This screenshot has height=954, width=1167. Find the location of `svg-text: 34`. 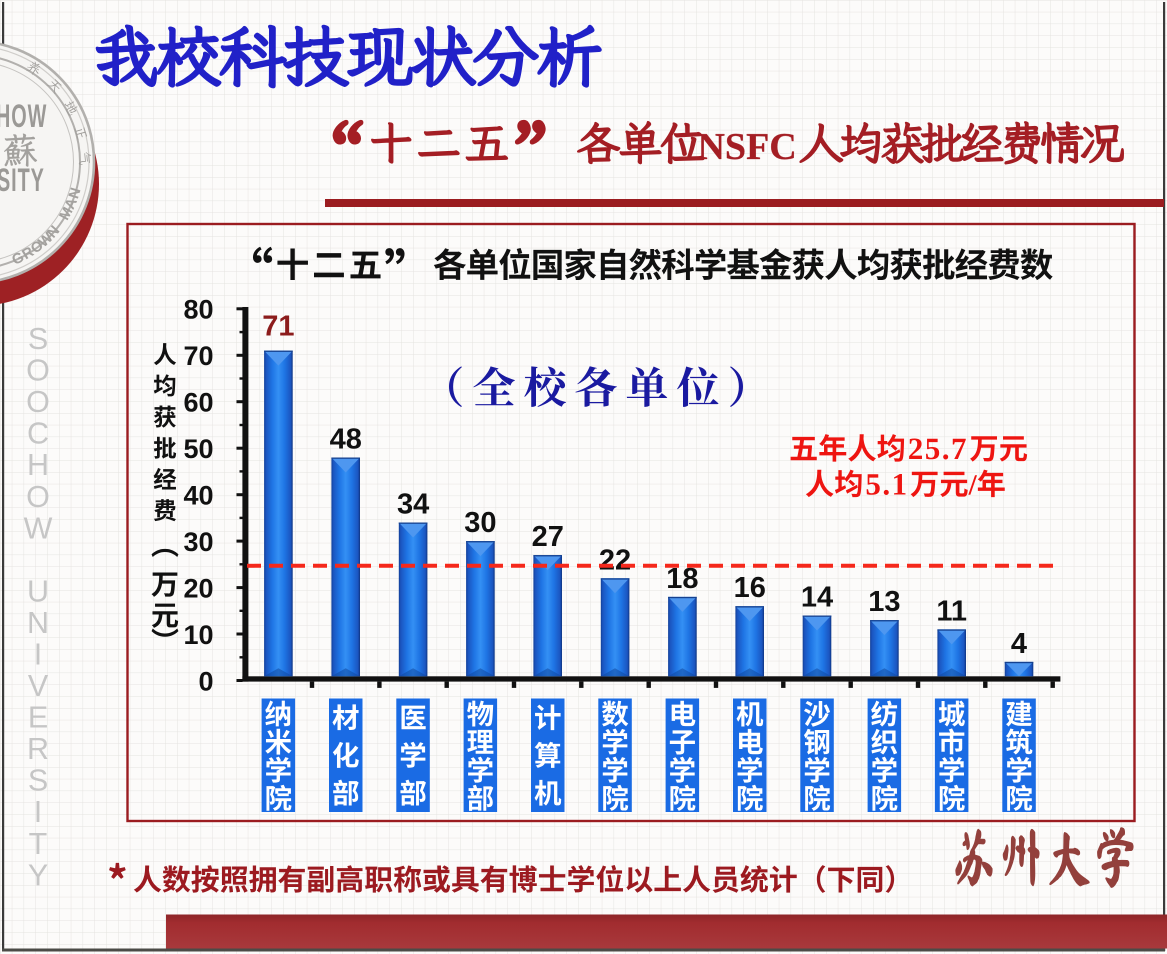

svg-text: 34 is located at coordinates (413, 505).